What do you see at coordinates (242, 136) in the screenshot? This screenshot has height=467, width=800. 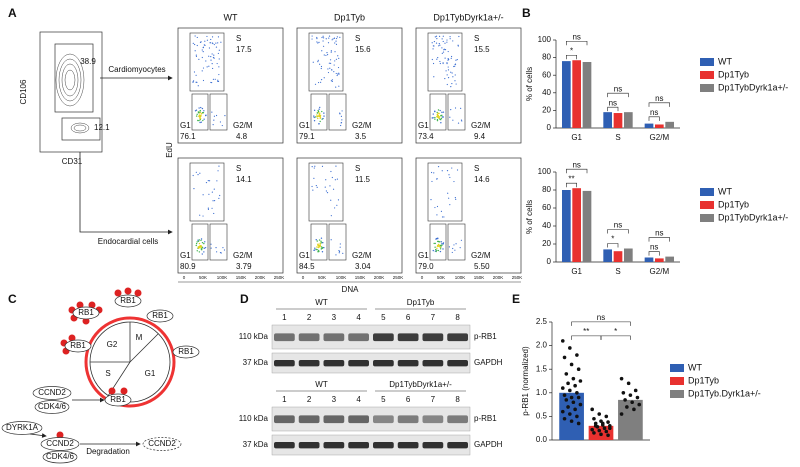 I see `gate-value: 4.8` at bounding box center [242, 136].